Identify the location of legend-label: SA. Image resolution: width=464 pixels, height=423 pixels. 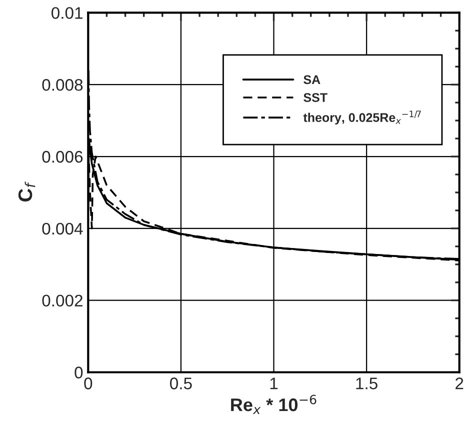
(312, 79).